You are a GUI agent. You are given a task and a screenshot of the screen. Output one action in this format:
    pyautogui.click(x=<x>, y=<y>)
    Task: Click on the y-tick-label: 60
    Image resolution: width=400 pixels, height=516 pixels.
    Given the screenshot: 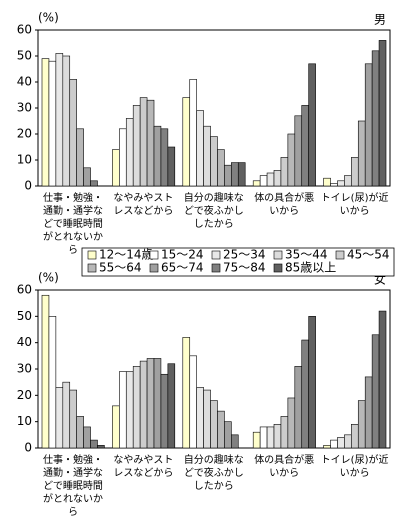 What is the action you would take?
    pyautogui.click(x=24, y=290)
    